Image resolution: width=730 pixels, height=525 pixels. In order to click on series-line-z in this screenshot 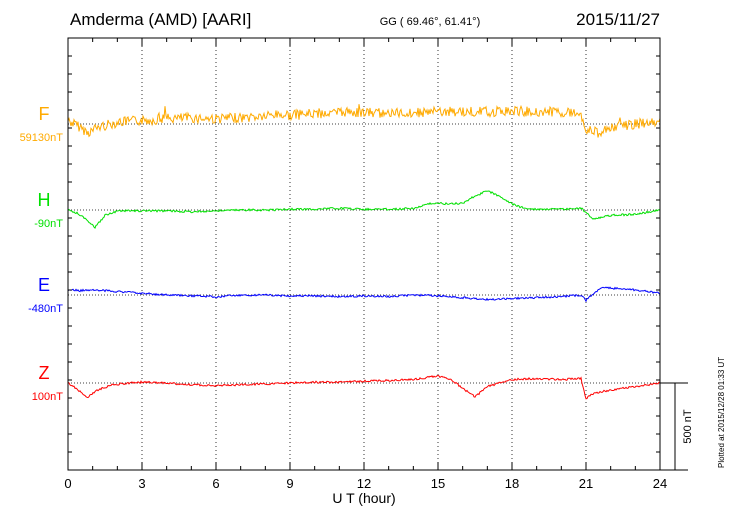, I will do `click(364, 387)`.